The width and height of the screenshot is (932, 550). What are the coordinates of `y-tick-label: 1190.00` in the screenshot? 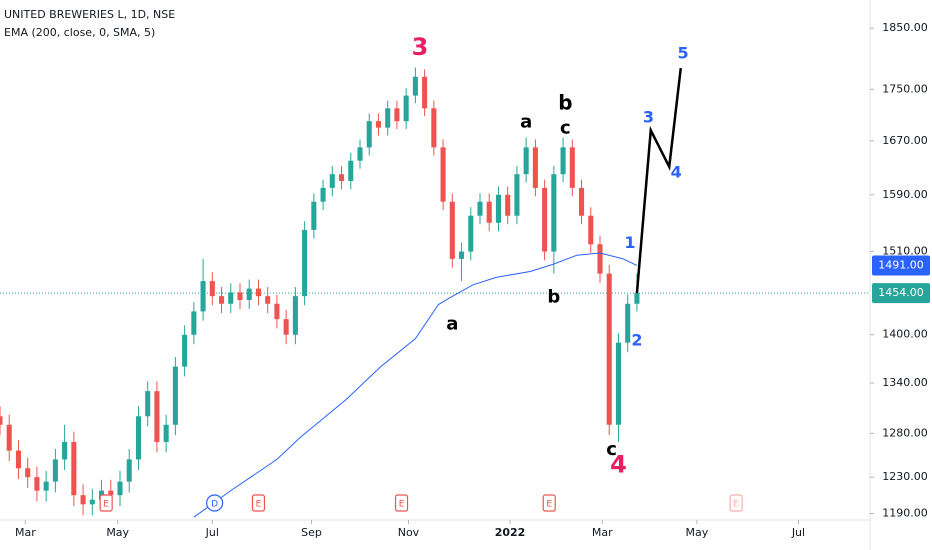 It's located at (905, 513).